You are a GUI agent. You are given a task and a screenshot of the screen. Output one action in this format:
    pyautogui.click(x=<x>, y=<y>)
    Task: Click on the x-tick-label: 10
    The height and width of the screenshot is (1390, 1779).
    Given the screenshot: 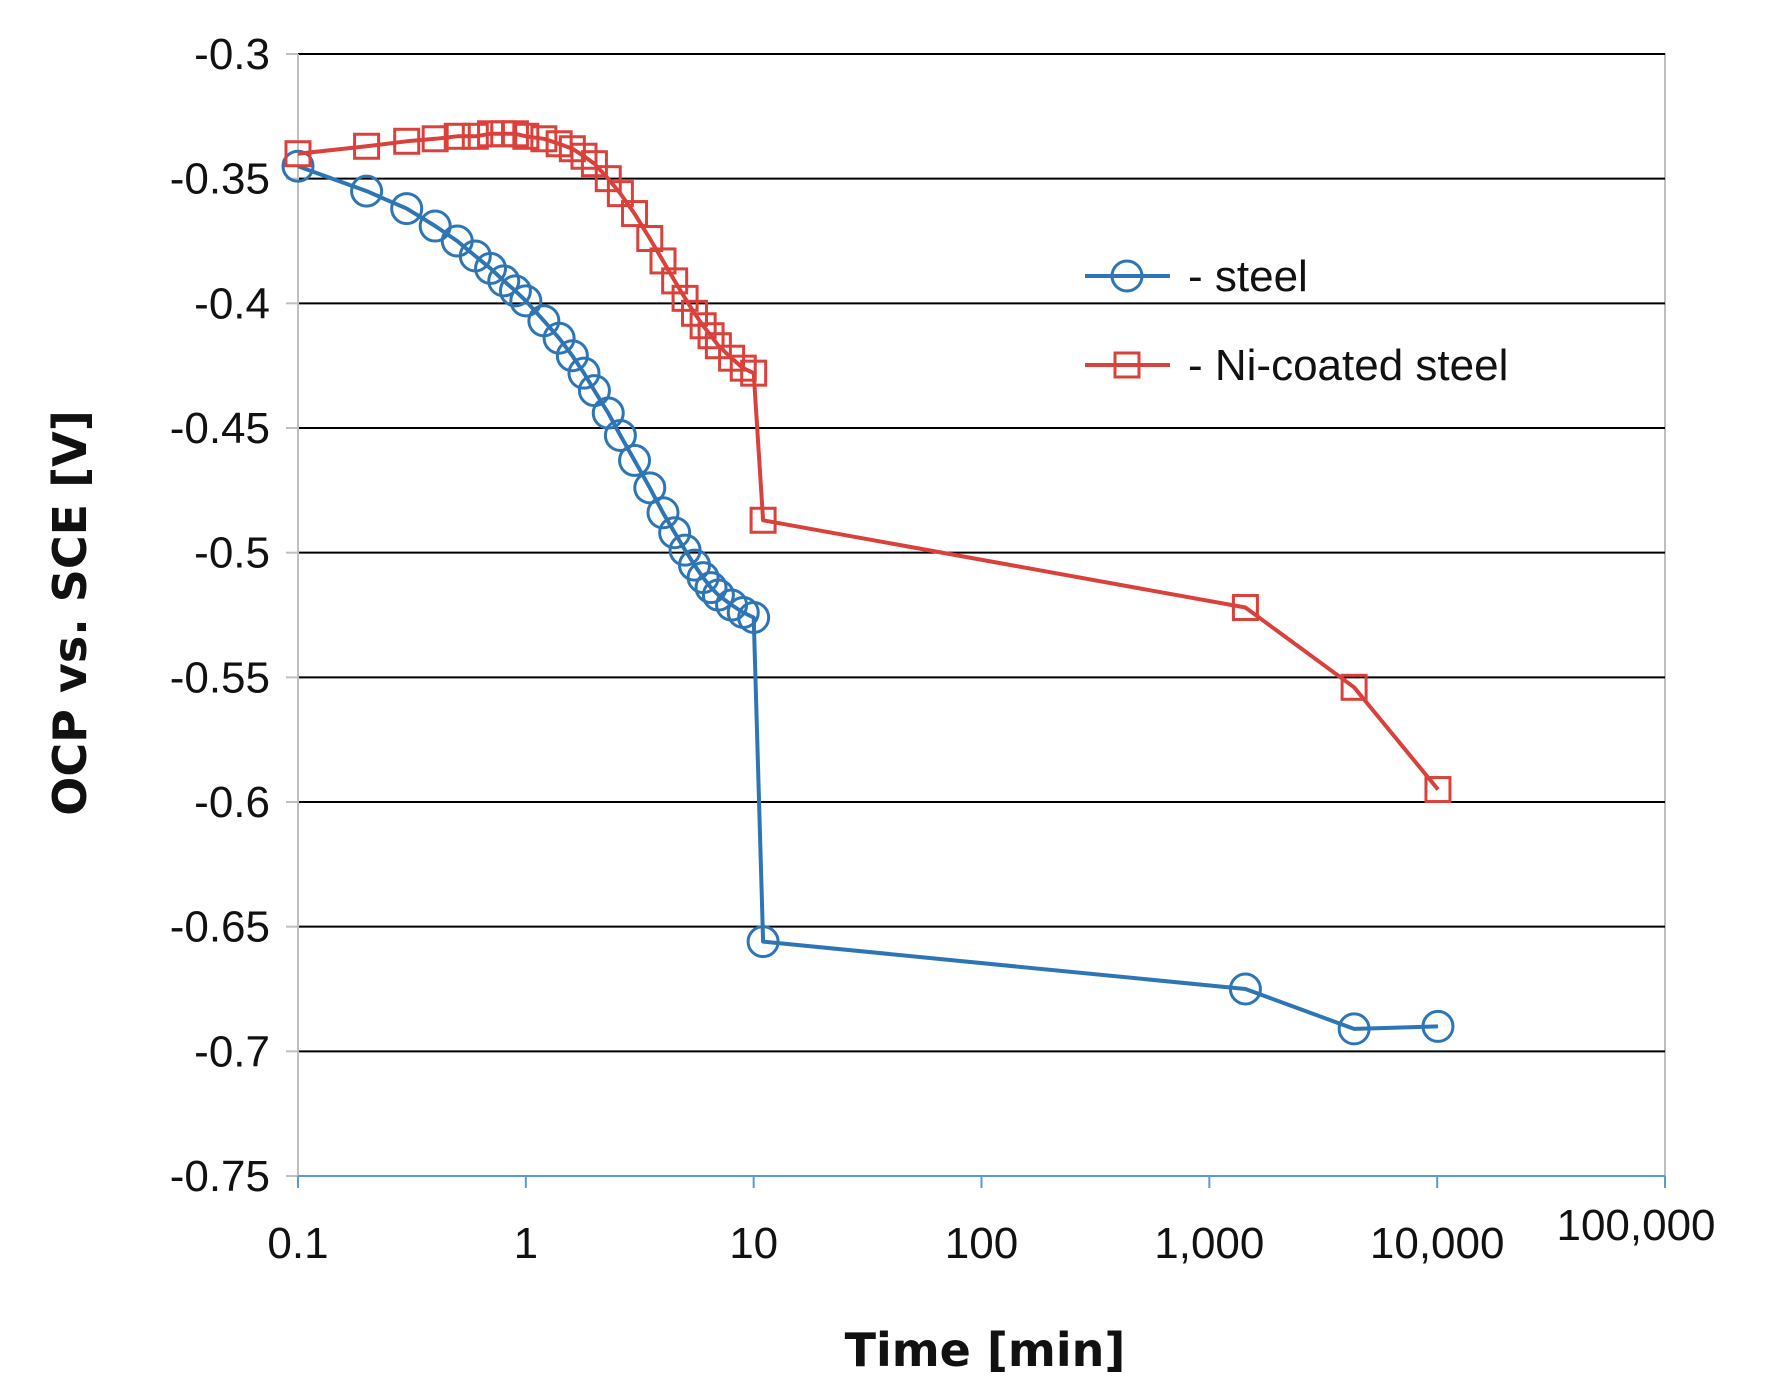 What is the action you would take?
    pyautogui.click(x=753, y=1243)
    